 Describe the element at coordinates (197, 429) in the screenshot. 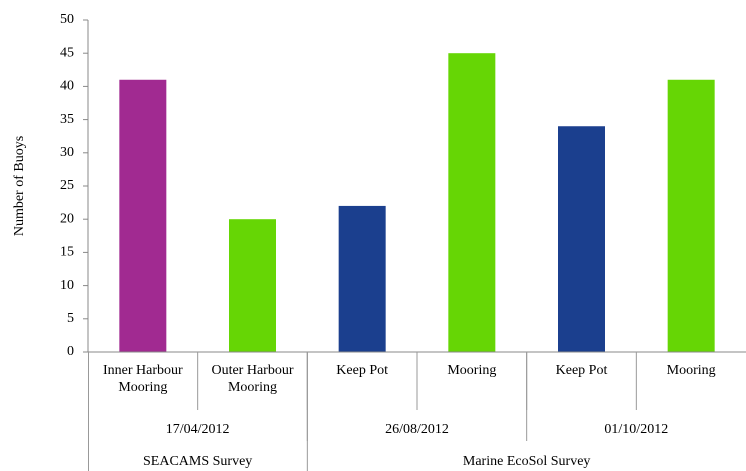

I see `date-label: 17/04/2012` at that location.